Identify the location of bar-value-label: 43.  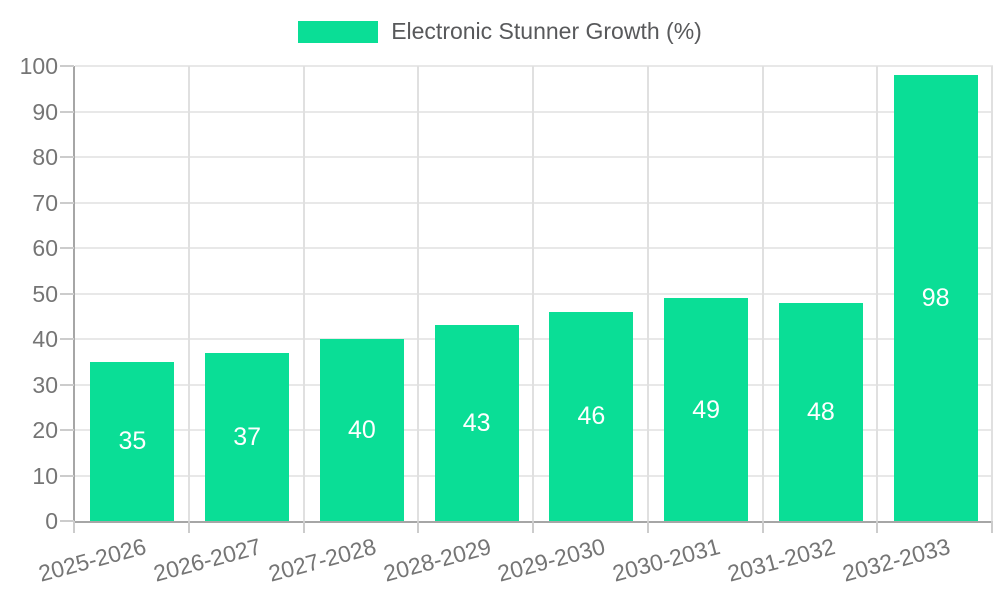
(476, 423).